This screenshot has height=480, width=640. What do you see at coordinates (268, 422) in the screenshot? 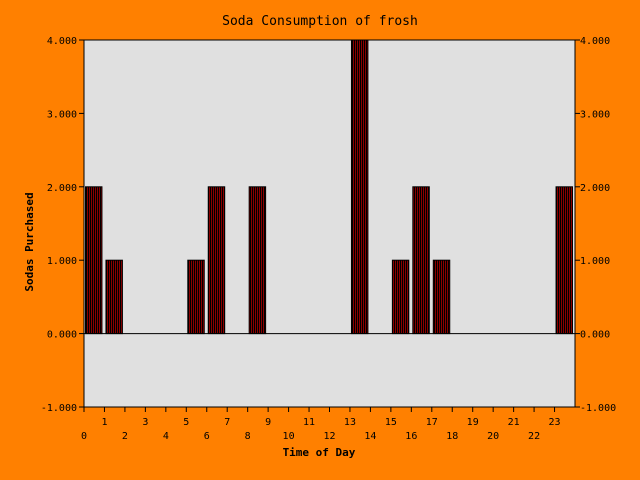
I see `x-tick-label: 9` at bounding box center [268, 422].